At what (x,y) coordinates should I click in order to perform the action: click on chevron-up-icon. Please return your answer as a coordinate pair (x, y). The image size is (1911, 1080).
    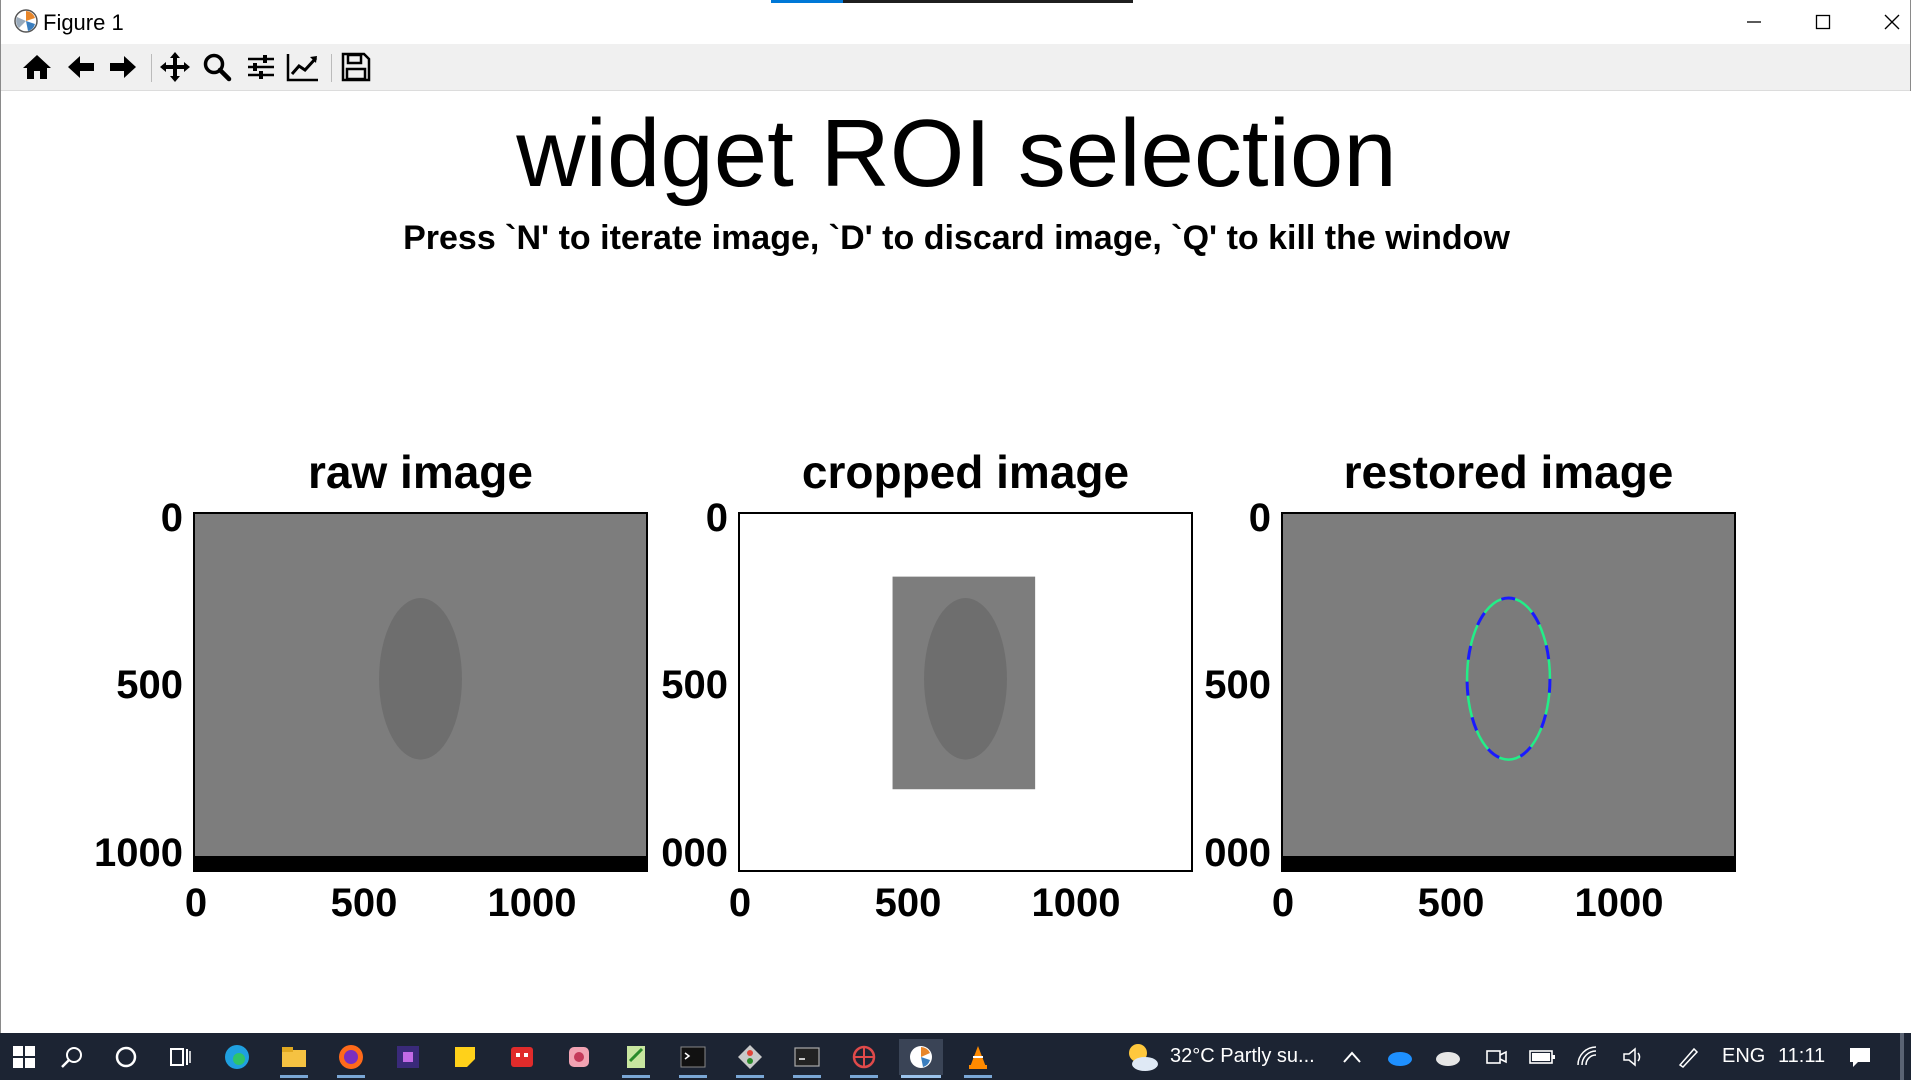
    Looking at the image, I should click on (1352, 1057).